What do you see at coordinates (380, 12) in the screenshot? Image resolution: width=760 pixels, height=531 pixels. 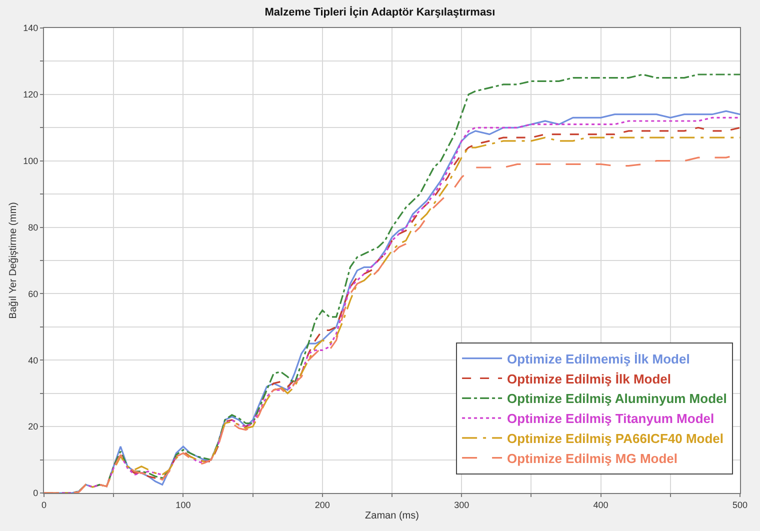 I see `chart-title: Malzeme Tipleri İçin Adaptör Karşılaştırması` at bounding box center [380, 12].